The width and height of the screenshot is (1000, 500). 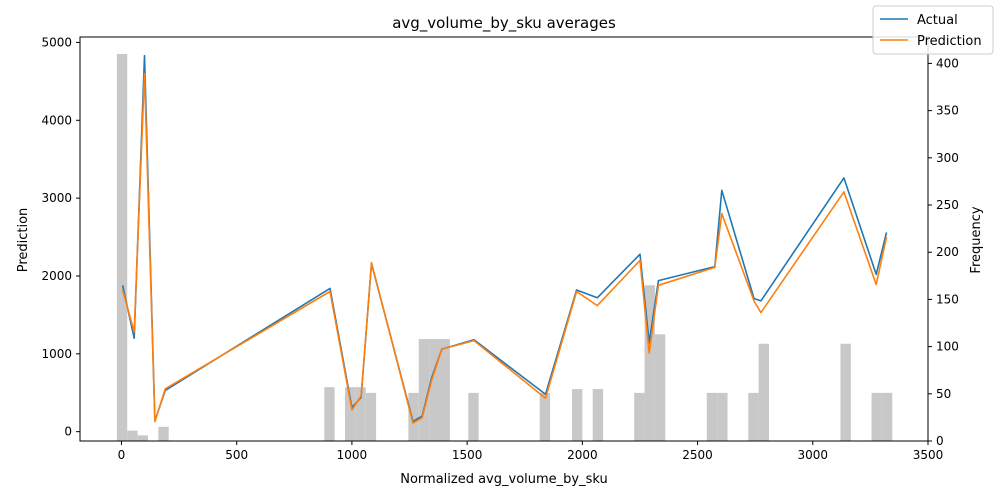 What do you see at coordinates (928, 455) in the screenshot?
I see `x-tick-label: 3500` at bounding box center [928, 455].